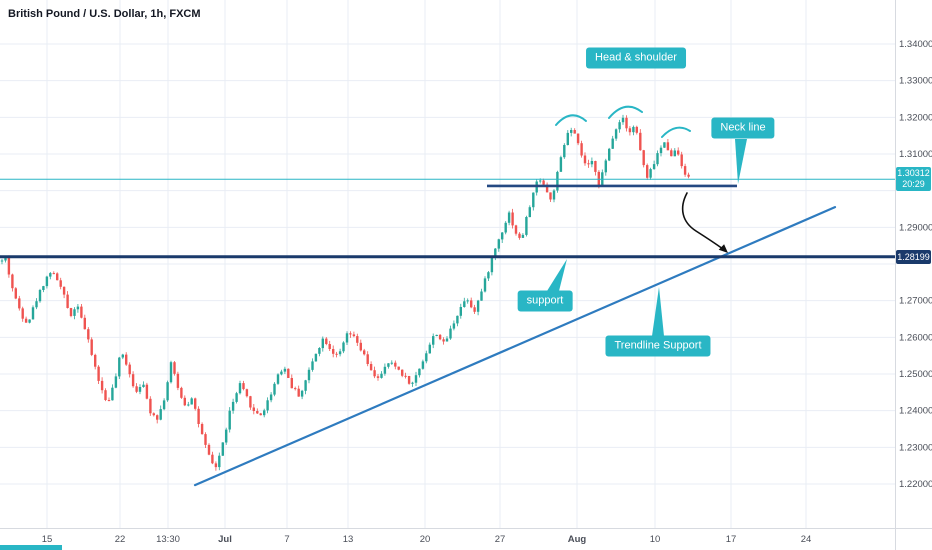  I want to click on svg-text: 1.32000, so click(915, 117).